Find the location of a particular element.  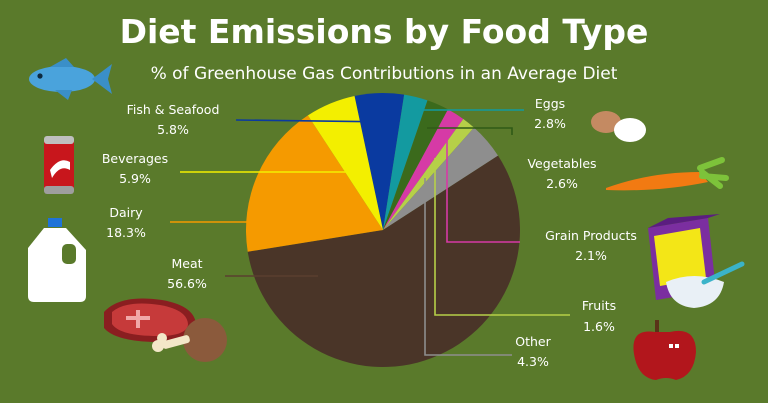

soda-can-icon is located at coordinates (59, 165).